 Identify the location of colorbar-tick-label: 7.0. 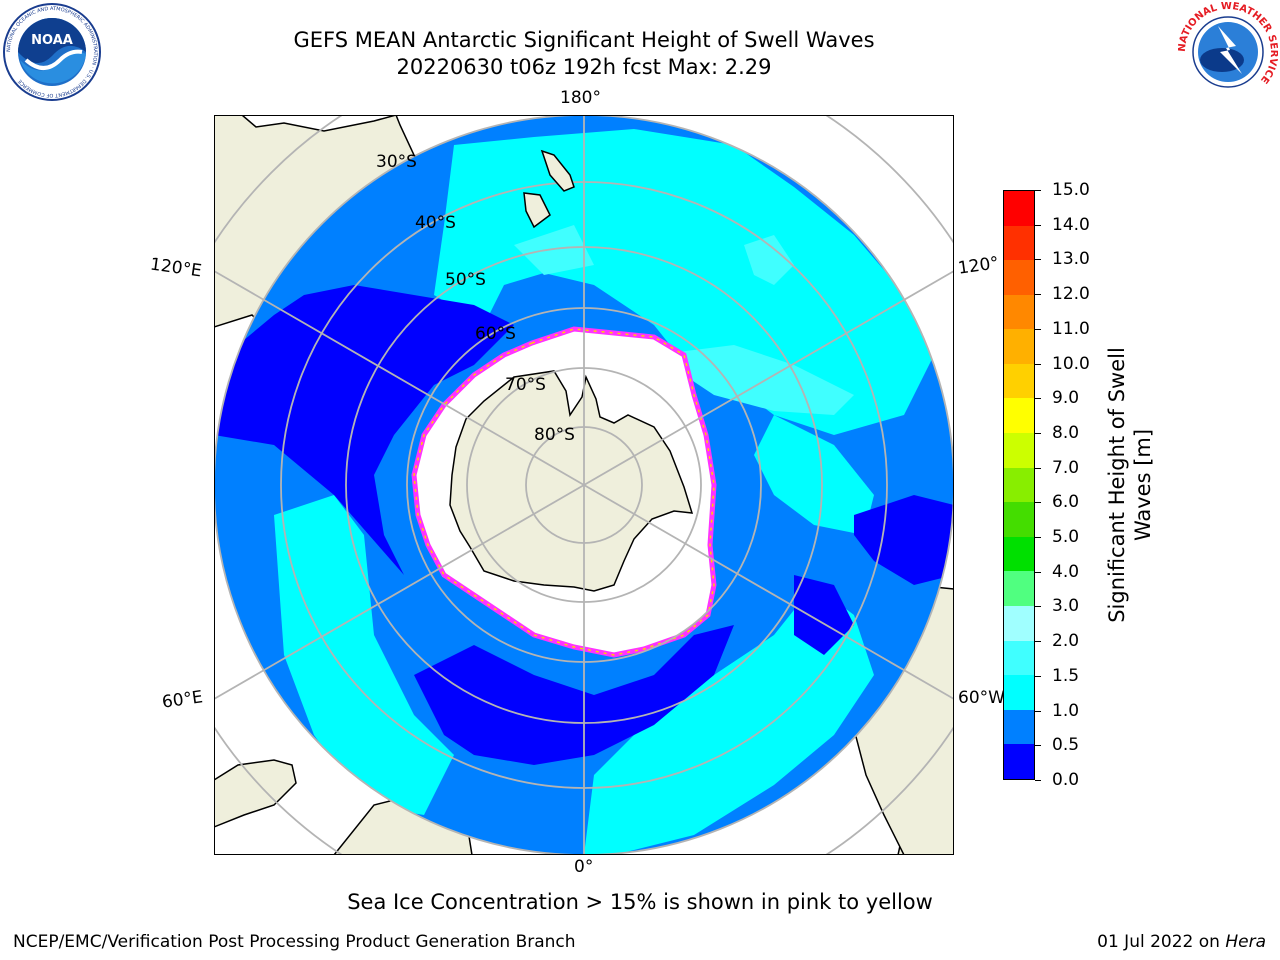
(1066, 467).